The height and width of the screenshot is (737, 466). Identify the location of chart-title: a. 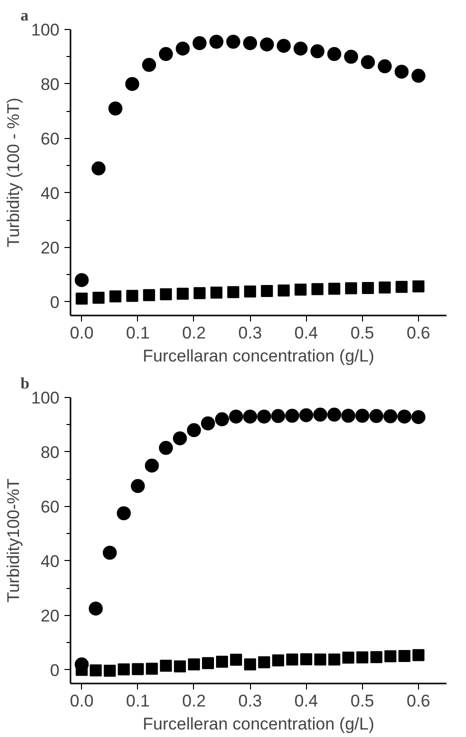
(24, 16).